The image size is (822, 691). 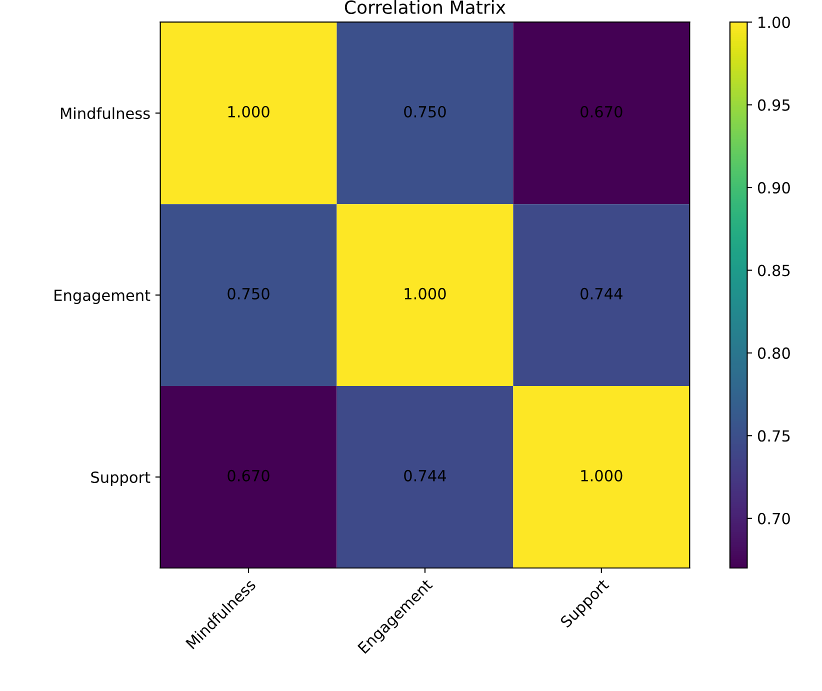 I want to click on color-bar-label: 0.90, so click(x=774, y=188).